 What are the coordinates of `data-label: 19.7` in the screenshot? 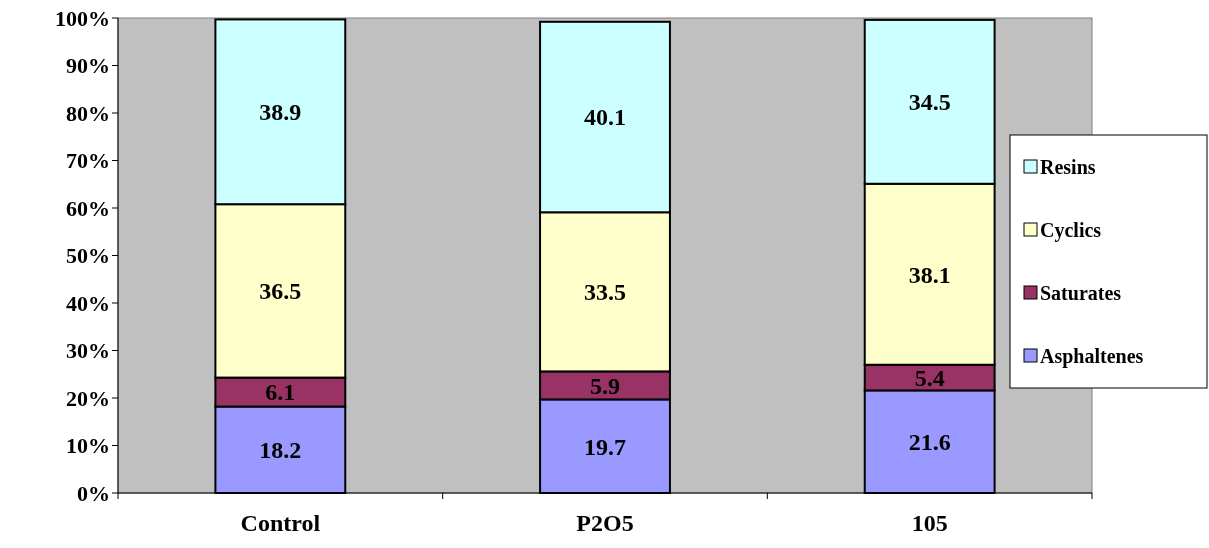 It's located at (605, 446).